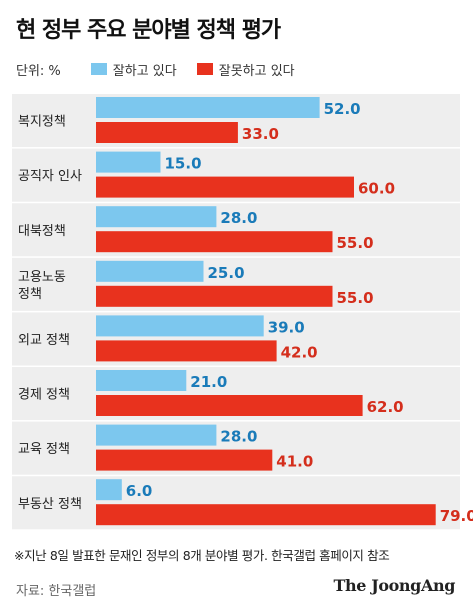 The width and height of the screenshot is (473, 613). Describe the element at coordinates (376, 189) in the screenshot. I see `data-label-bad: 60.0` at that location.